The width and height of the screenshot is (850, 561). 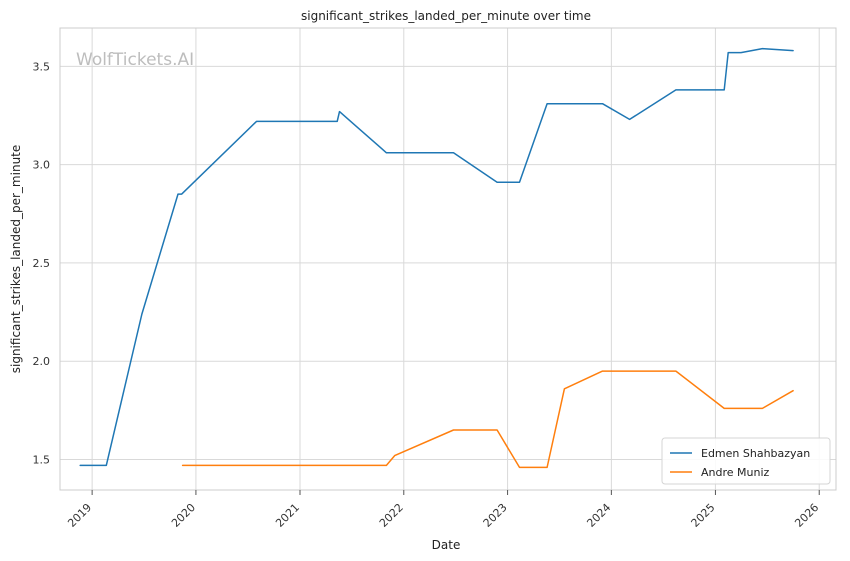 What do you see at coordinates (287, 515) in the screenshot?
I see `x-tick-label: 2021` at bounding box center [287, 515].